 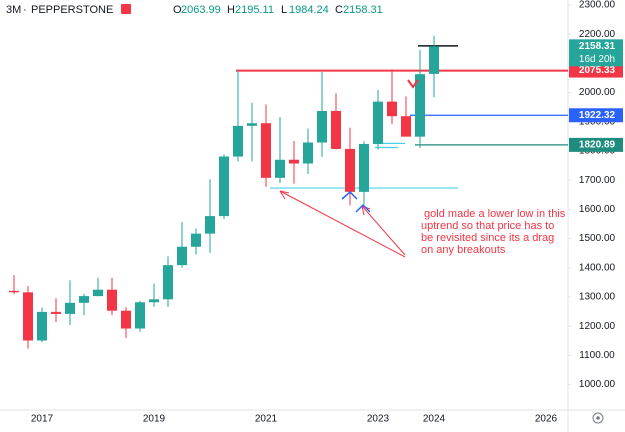 I want to click on annotation-text: uptrend so that price has to, so click(x=487, y=226).